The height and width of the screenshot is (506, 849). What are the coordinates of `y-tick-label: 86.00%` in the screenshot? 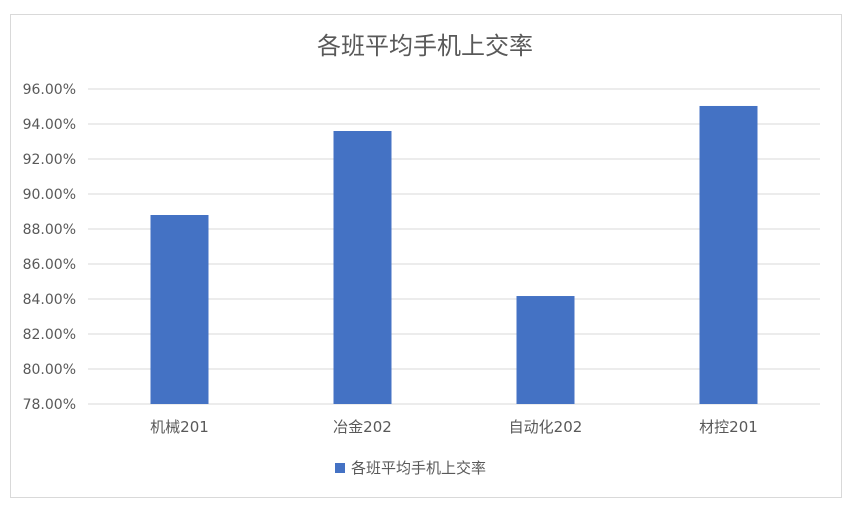 It's located at (49, 265).